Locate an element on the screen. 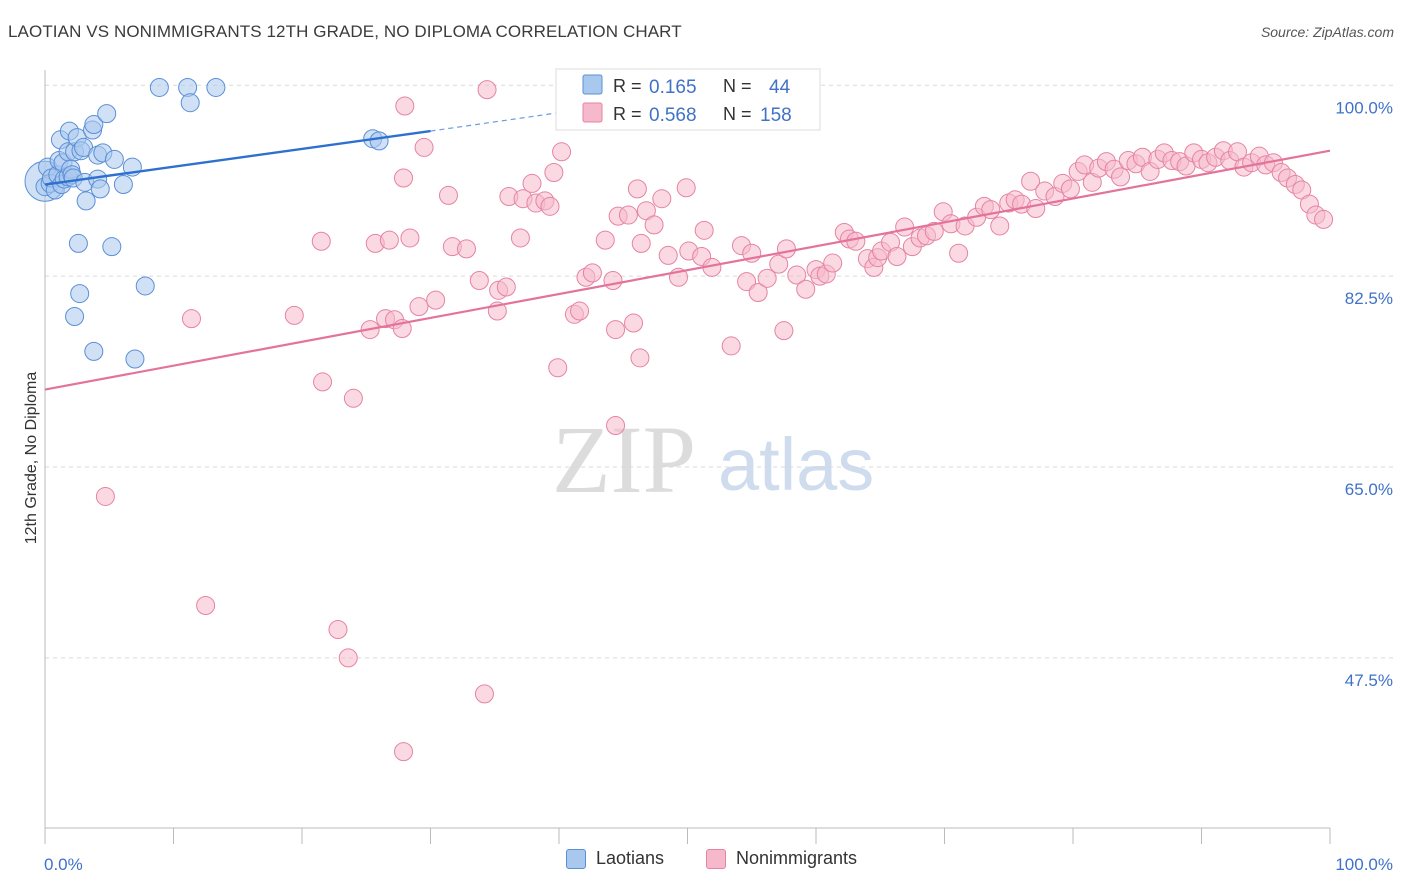 Image resolution: width=1406 pixels, height=892 pixels. y-tick-label: 47.5% is located at coordinates (1369, 680).